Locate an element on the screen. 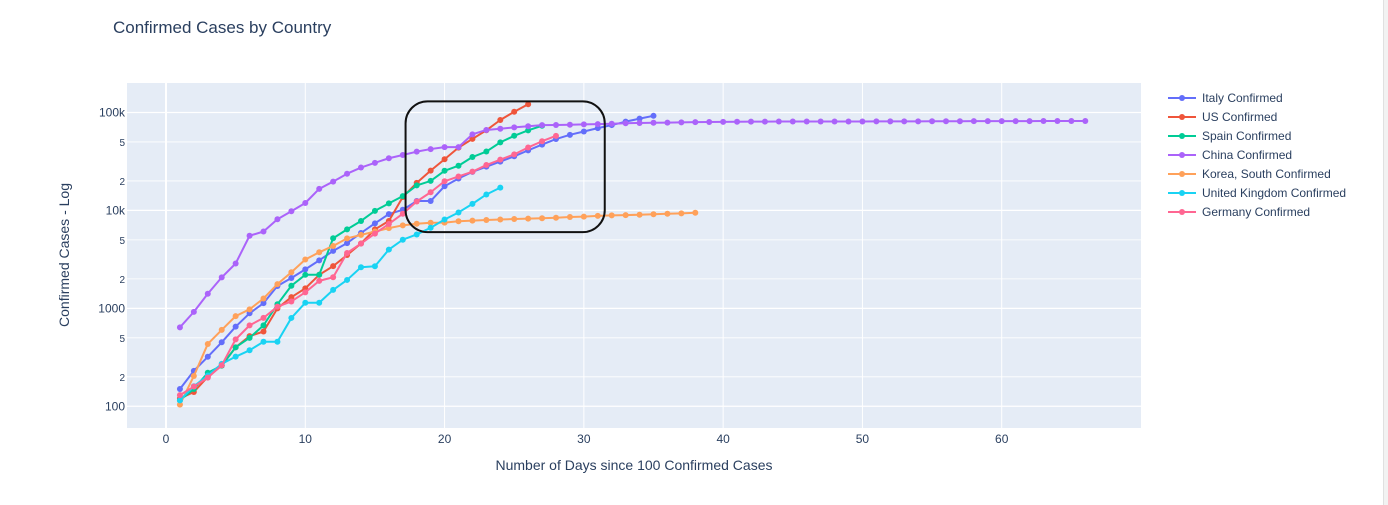 Image resolution: width=1388 pixels, height=505 pixels. y-minor-tick-label: 2 is located at coordinates (122, 280).